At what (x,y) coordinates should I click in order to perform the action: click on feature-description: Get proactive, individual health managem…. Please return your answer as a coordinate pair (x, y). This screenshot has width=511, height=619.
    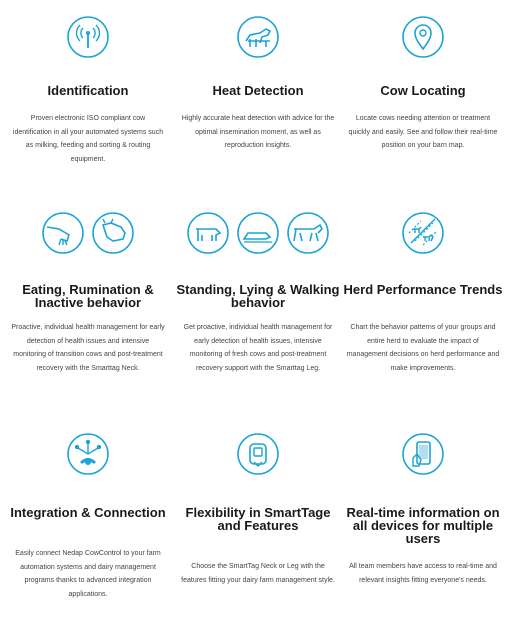
    Looking at the image, I should click on (258, 348).